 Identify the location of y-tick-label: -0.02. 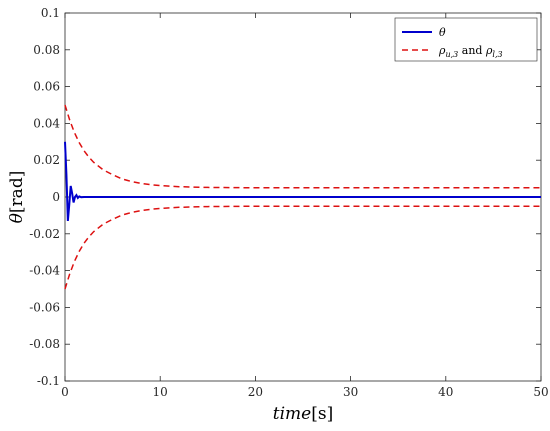
(44, 234).